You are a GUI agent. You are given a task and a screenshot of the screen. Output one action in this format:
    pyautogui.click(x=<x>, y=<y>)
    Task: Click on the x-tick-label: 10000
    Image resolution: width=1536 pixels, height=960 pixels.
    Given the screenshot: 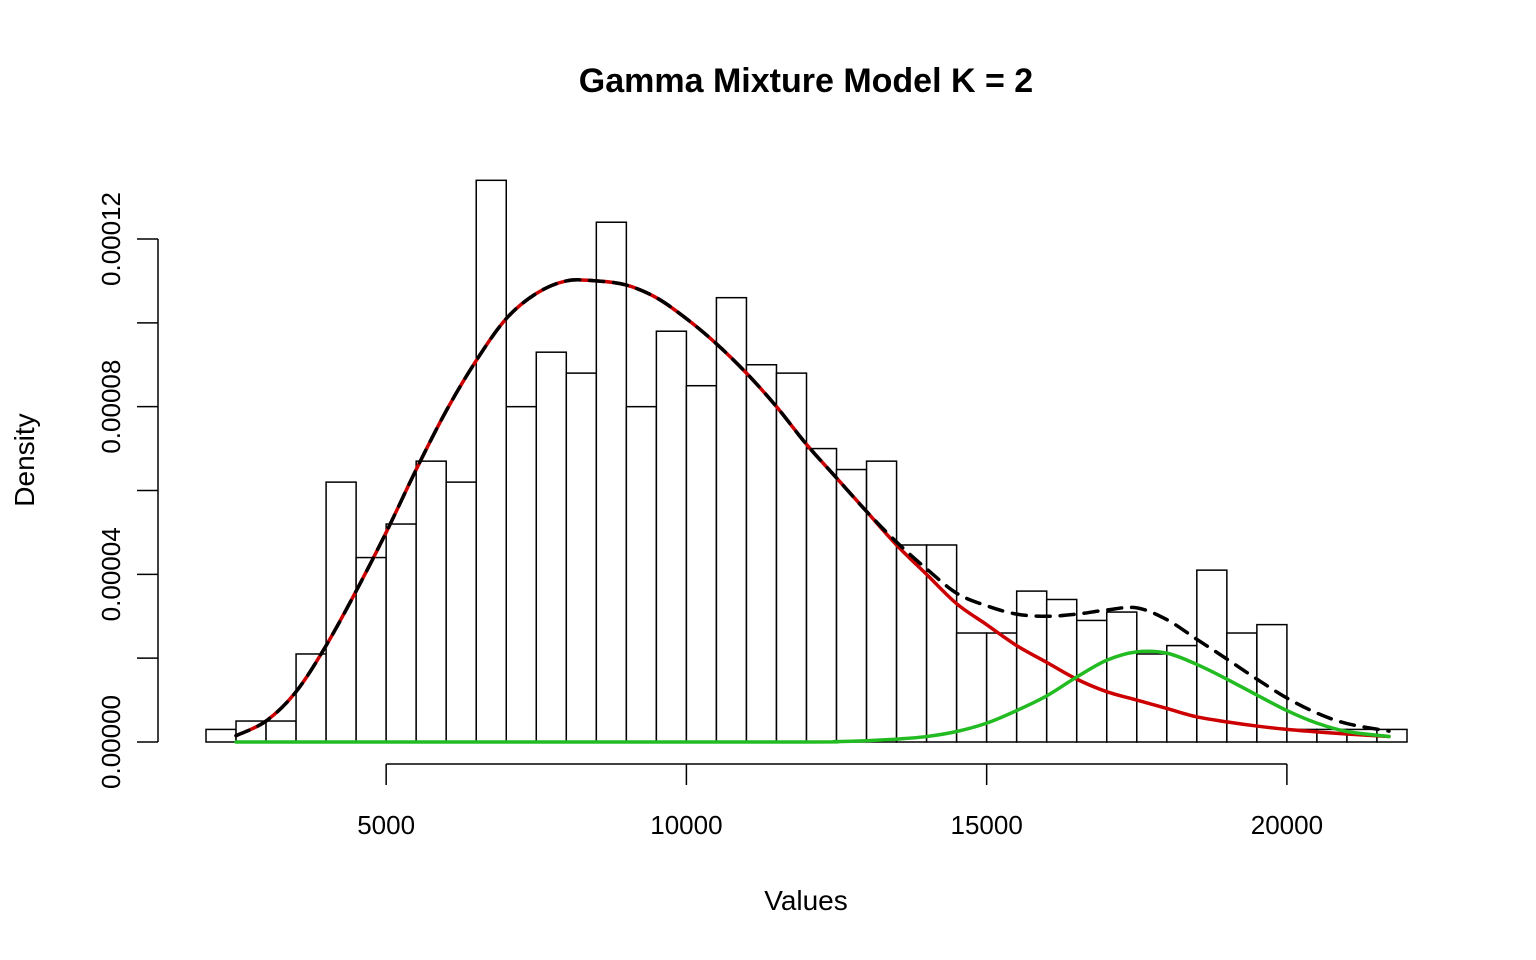 What is the action you would take?
    pyautogui.click(x=686, y=825)
    